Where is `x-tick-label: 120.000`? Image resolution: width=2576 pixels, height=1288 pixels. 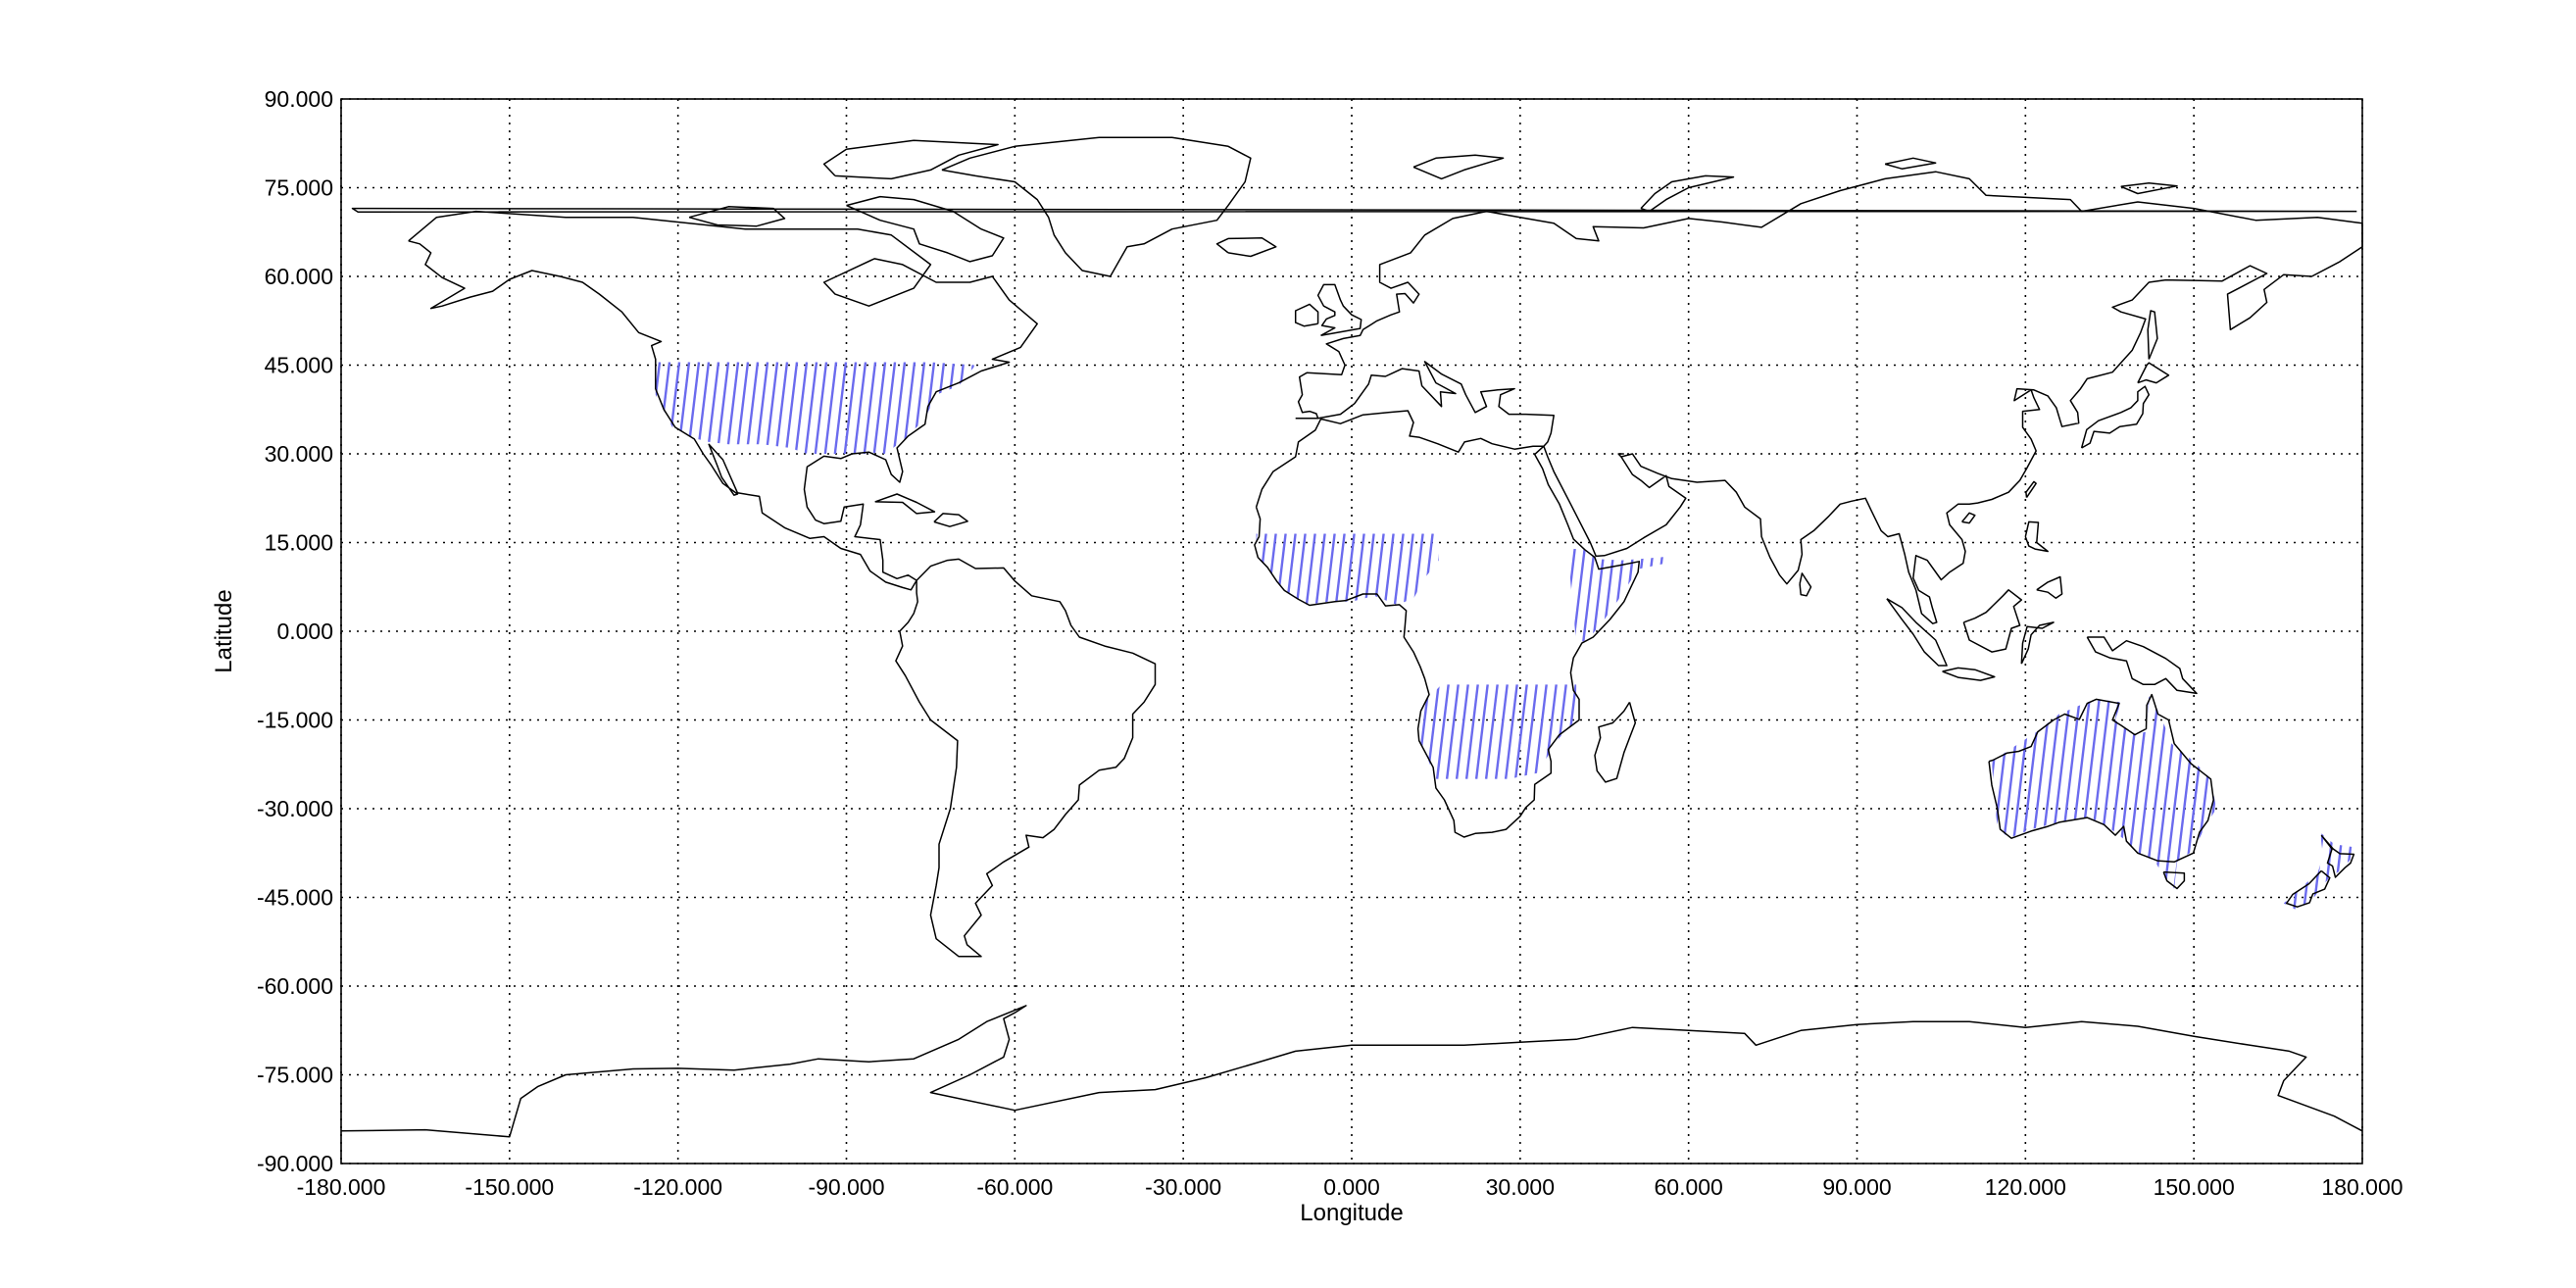
x-tick-label: 120.000 is located at coordinates (2025, 1187).